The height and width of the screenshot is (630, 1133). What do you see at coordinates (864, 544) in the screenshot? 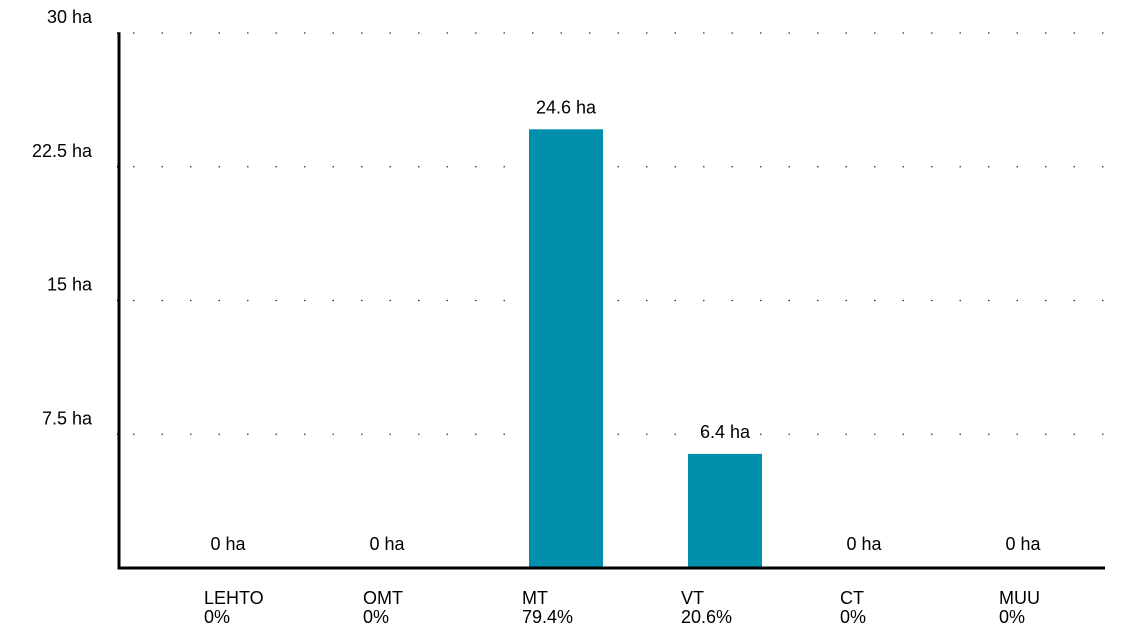
I see `value-label-ct: 0 ha` at bounding box center [864, 544].